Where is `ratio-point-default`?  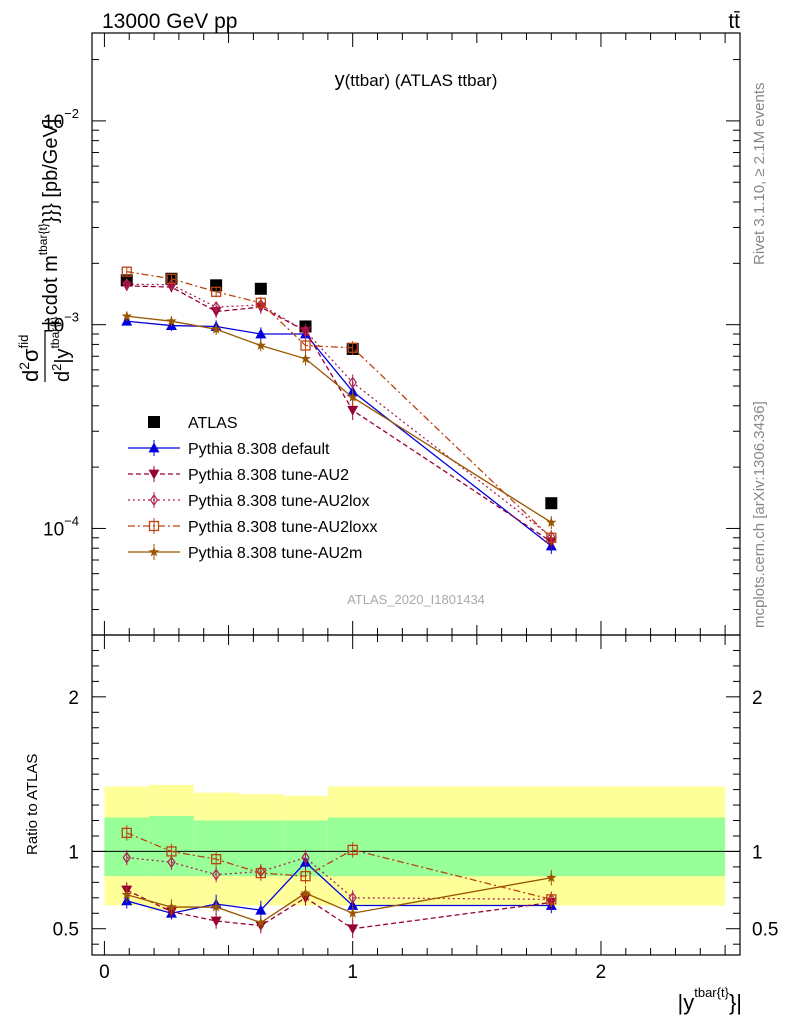 ratio-point-default is located at coordinates (261, 909).